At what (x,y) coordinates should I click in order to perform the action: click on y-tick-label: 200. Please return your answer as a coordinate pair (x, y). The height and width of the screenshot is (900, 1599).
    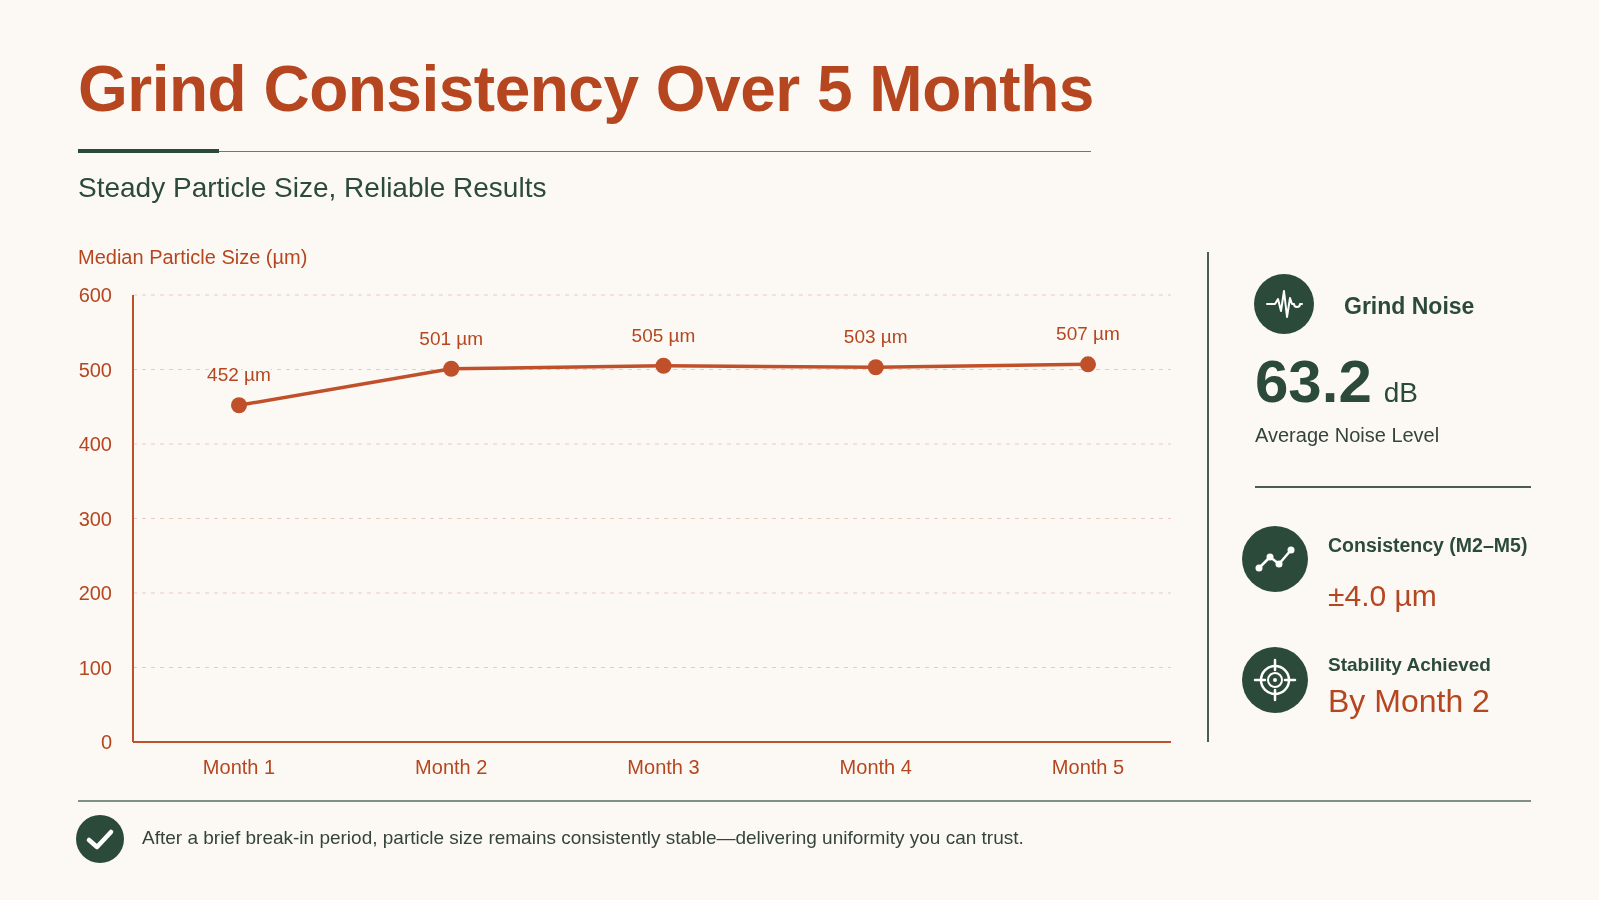
    Looking at the image, I should click on (95, 593).